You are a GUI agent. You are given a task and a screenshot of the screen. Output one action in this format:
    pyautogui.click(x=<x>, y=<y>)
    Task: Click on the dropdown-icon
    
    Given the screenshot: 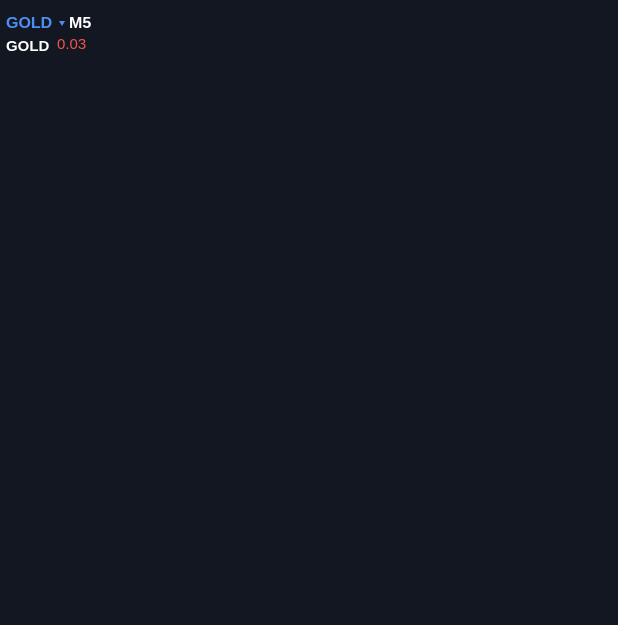 What is the action you would take?
    pyautogui.click(x=62, y=23)
    